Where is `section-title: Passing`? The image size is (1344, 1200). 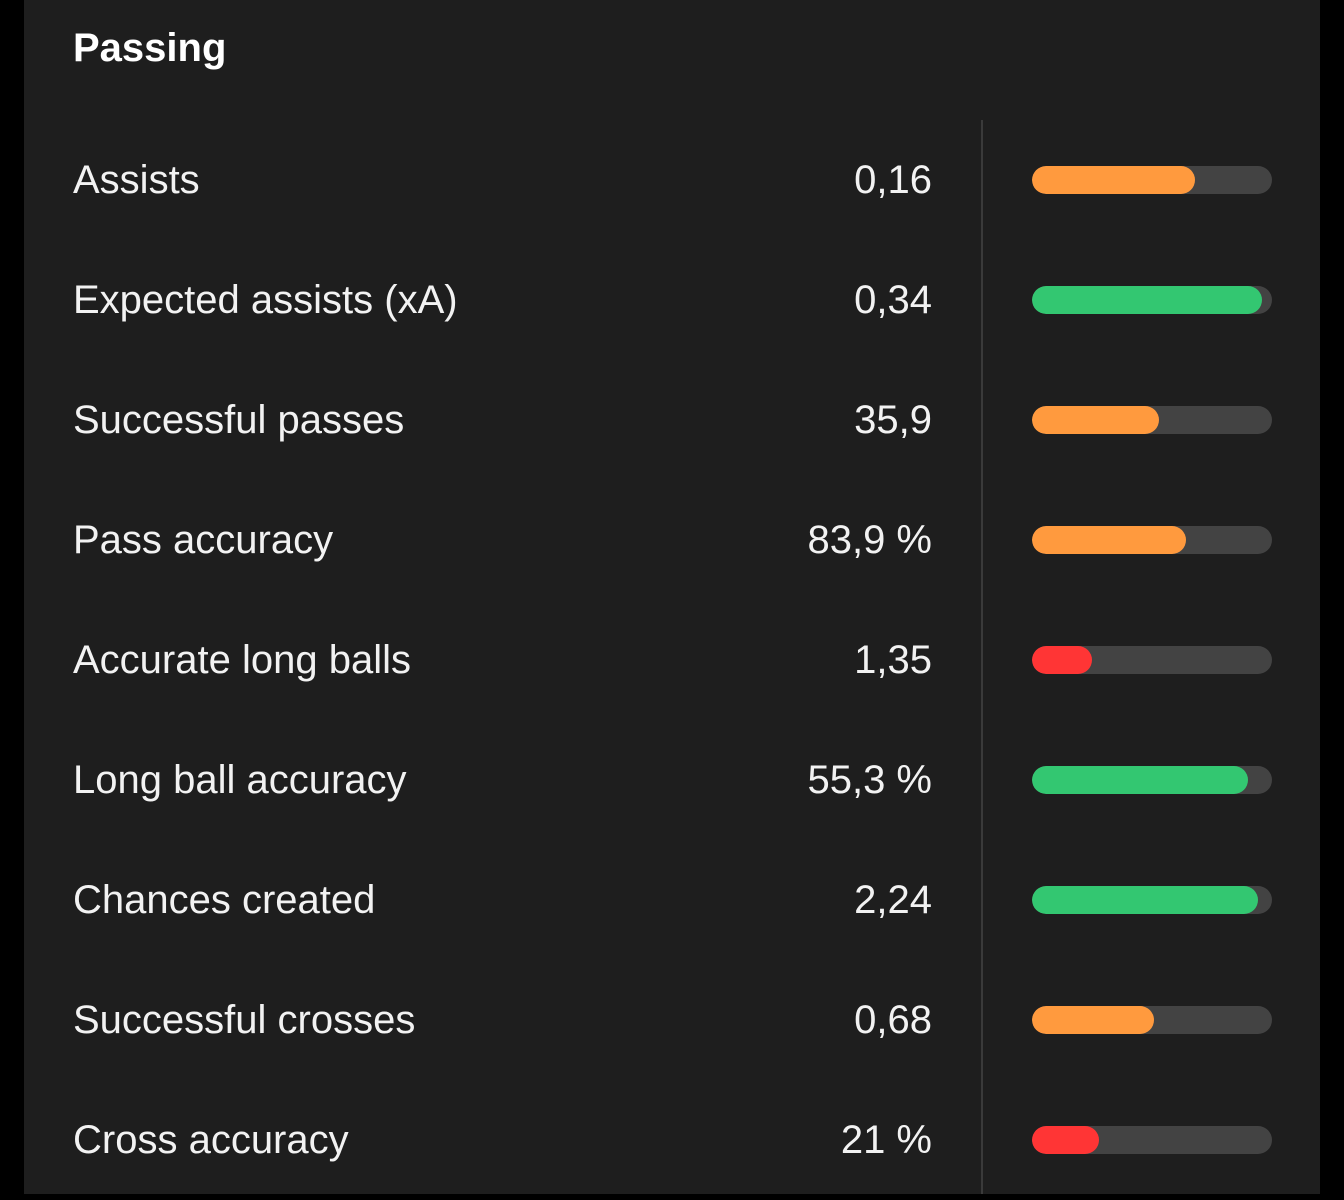
section-title: Passing is located at coordinates (150, 48).